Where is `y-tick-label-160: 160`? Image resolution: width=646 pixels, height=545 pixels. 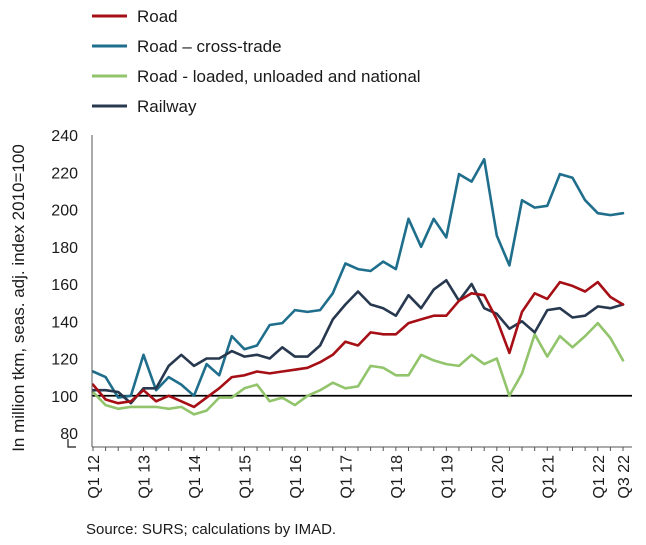
y-tick-label-160: 160 is located at coordinates (64, 285).